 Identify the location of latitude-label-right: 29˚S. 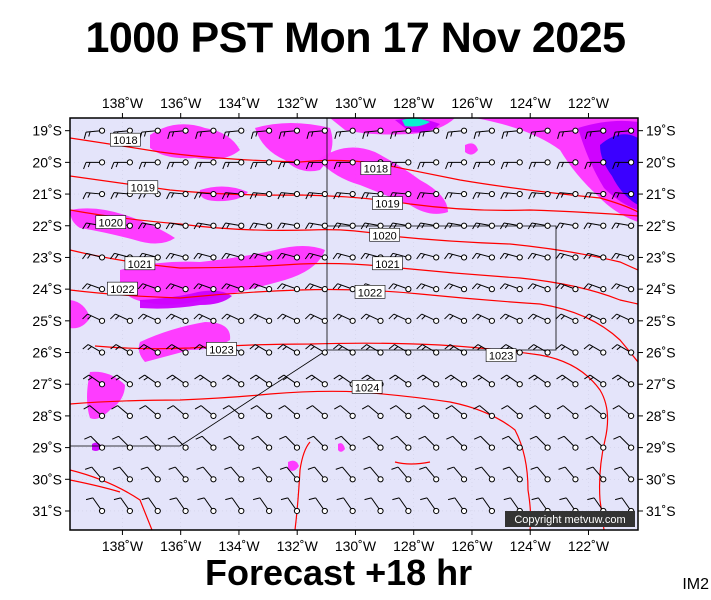
(661, 448).